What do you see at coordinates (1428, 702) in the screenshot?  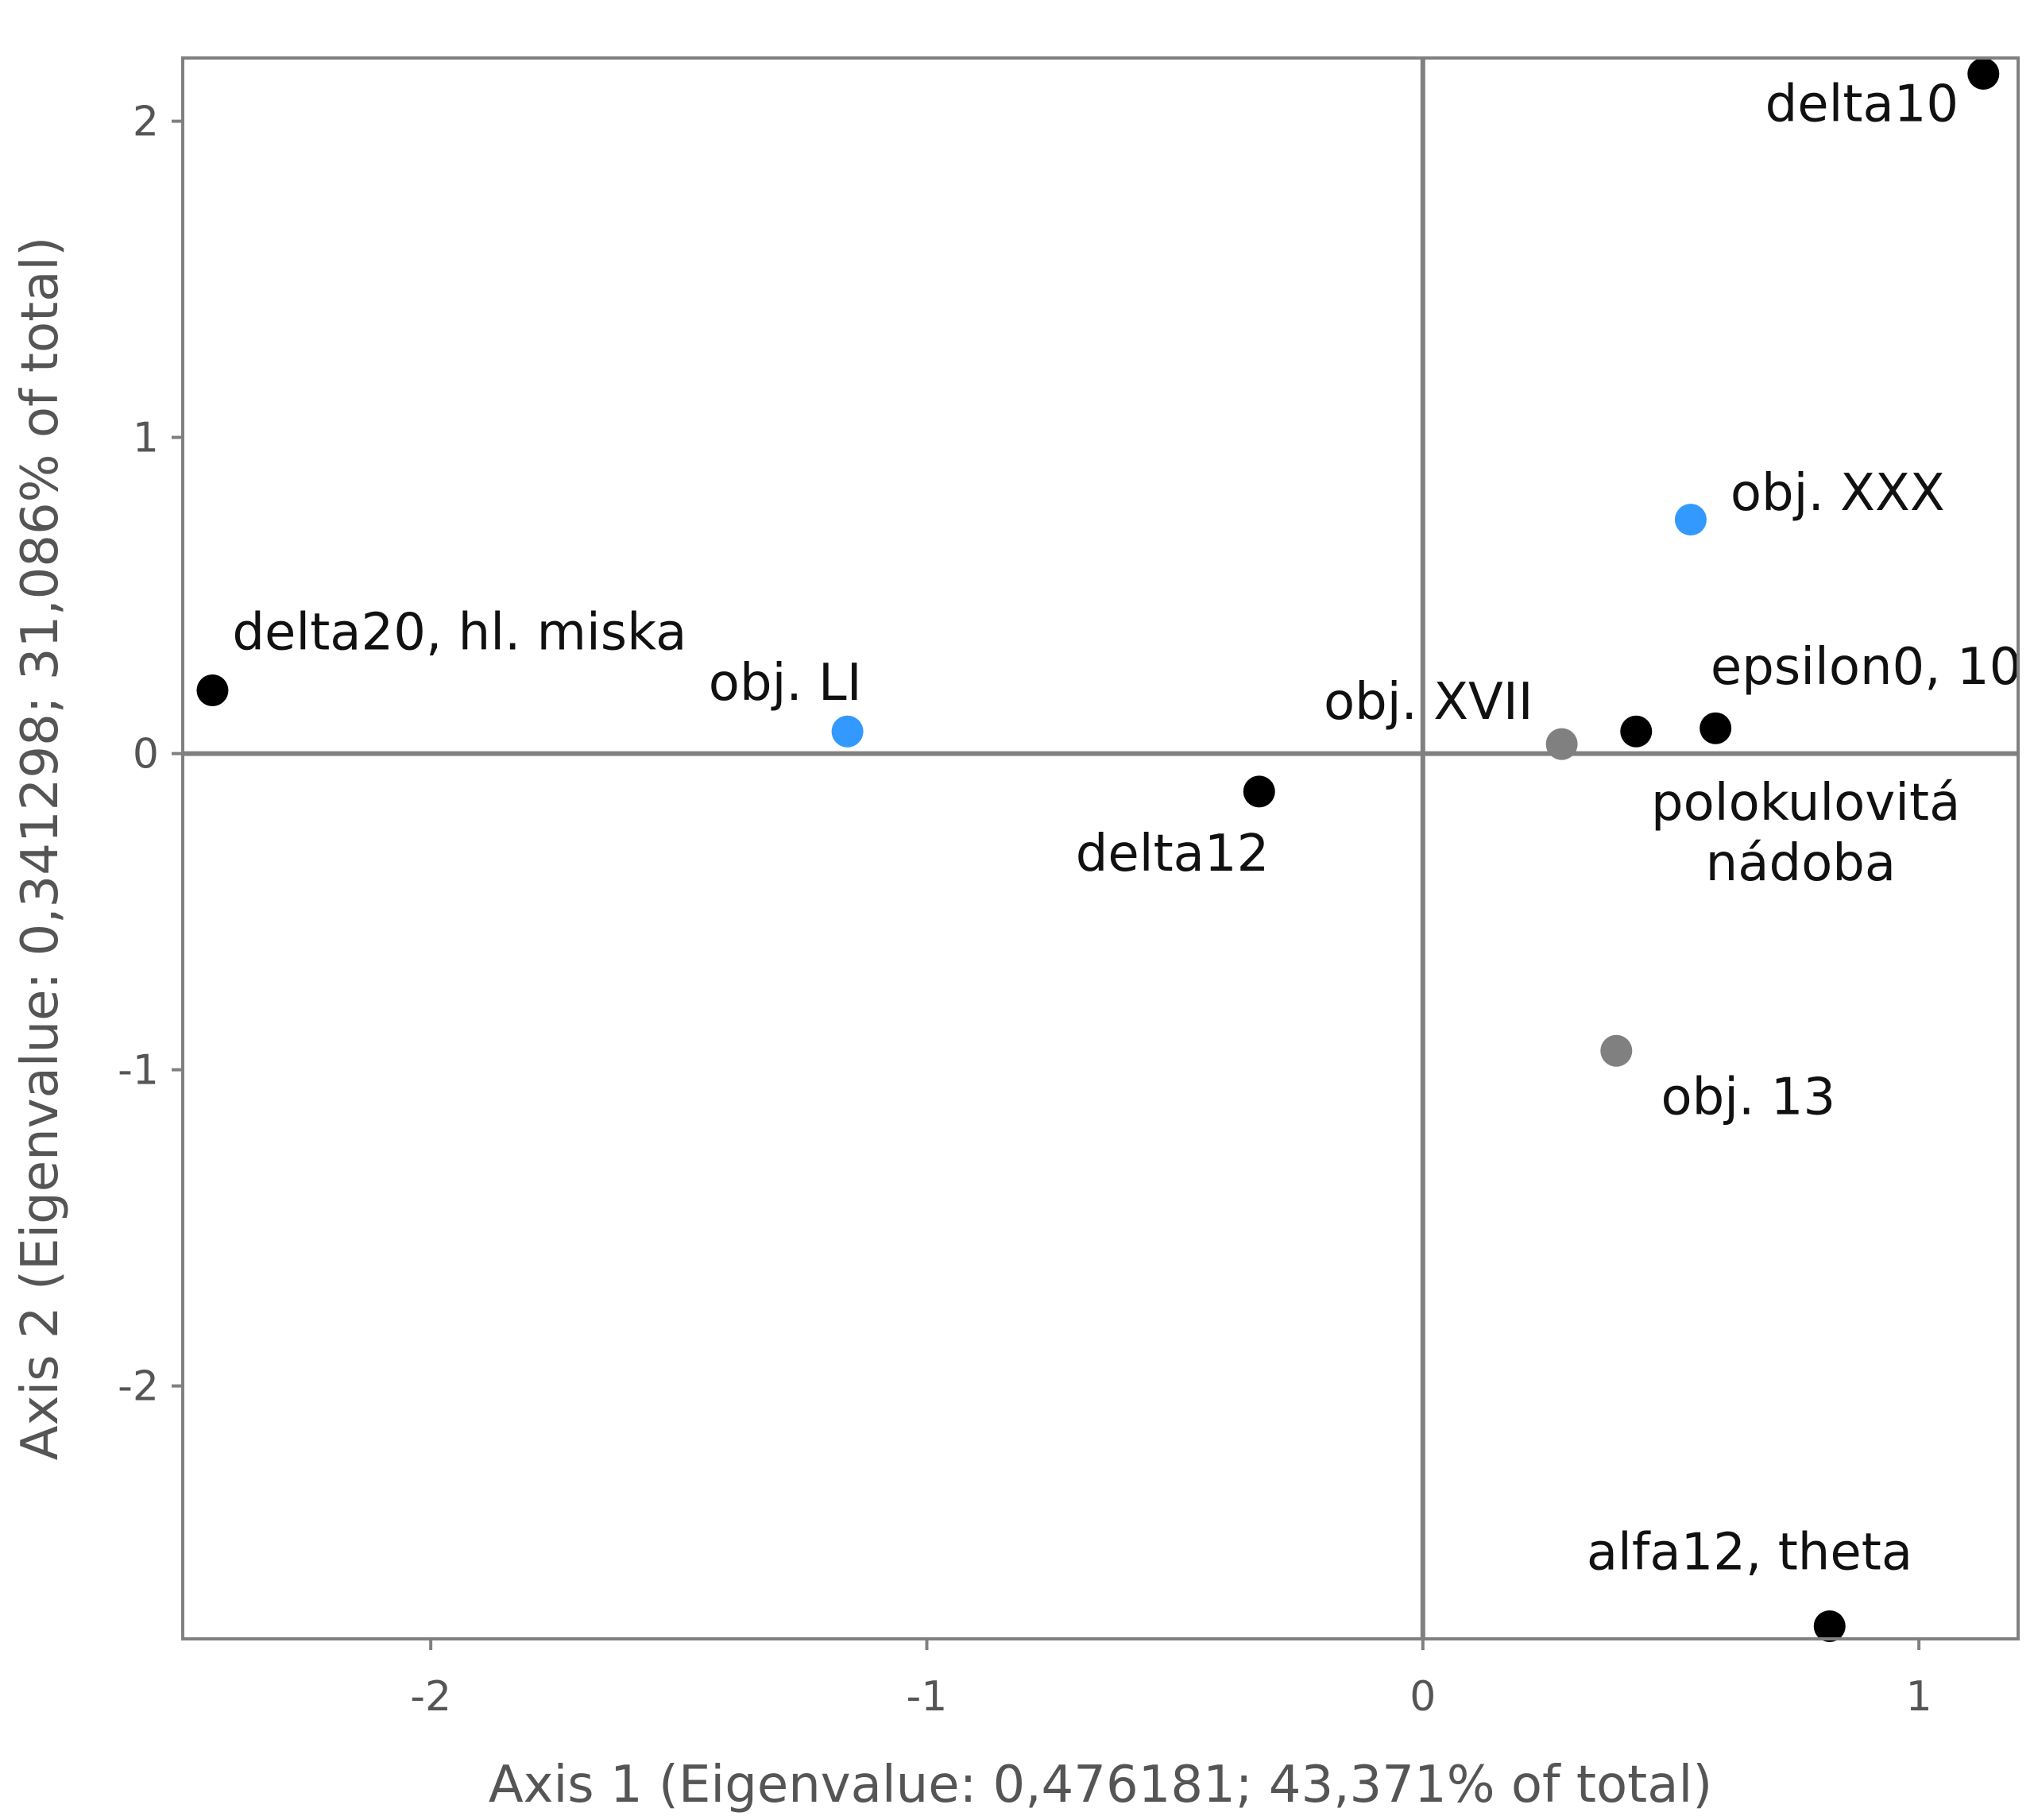 I see `point-label: obj. XVII` at bounding box center [1428, 702].